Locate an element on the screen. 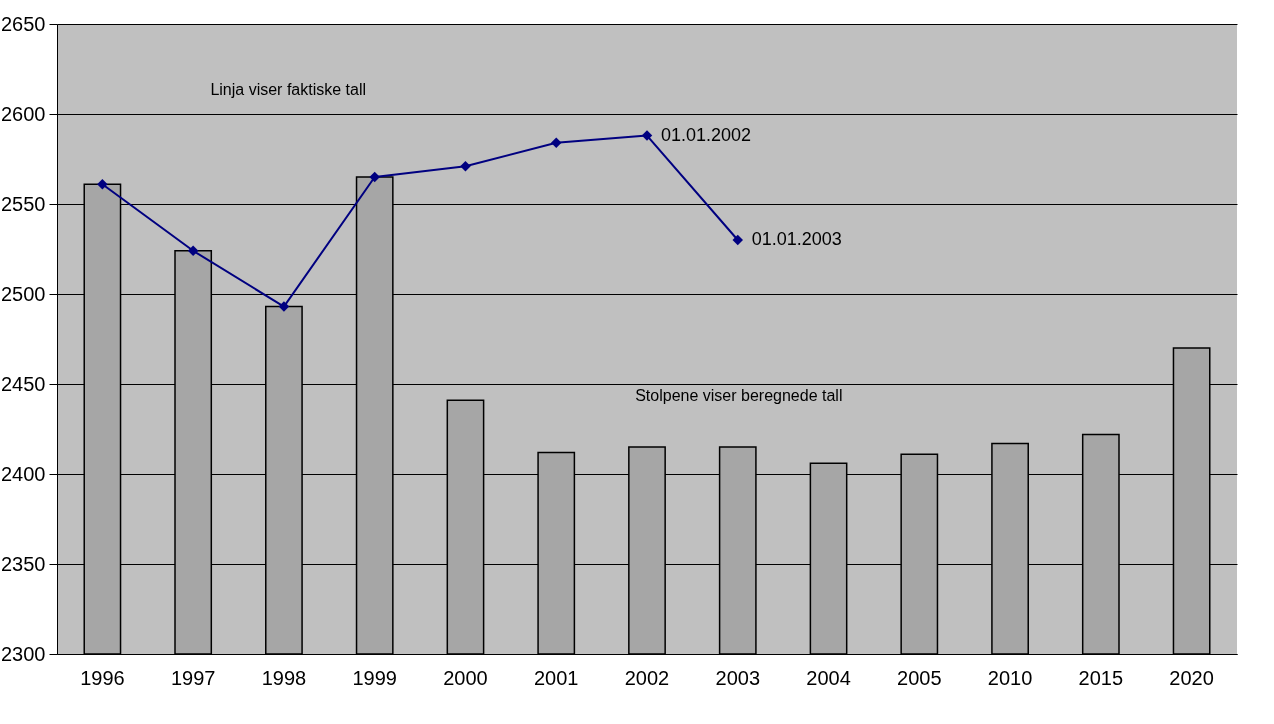 The width and height of the screenshot is (1274, 724). x-tick-label: 2002 is located at coordinates (647, 677).